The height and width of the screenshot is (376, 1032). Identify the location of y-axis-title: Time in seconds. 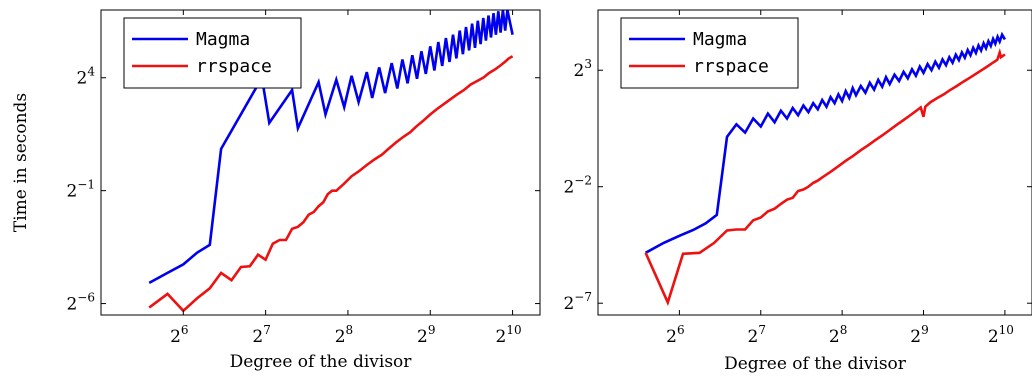
(21, 162).